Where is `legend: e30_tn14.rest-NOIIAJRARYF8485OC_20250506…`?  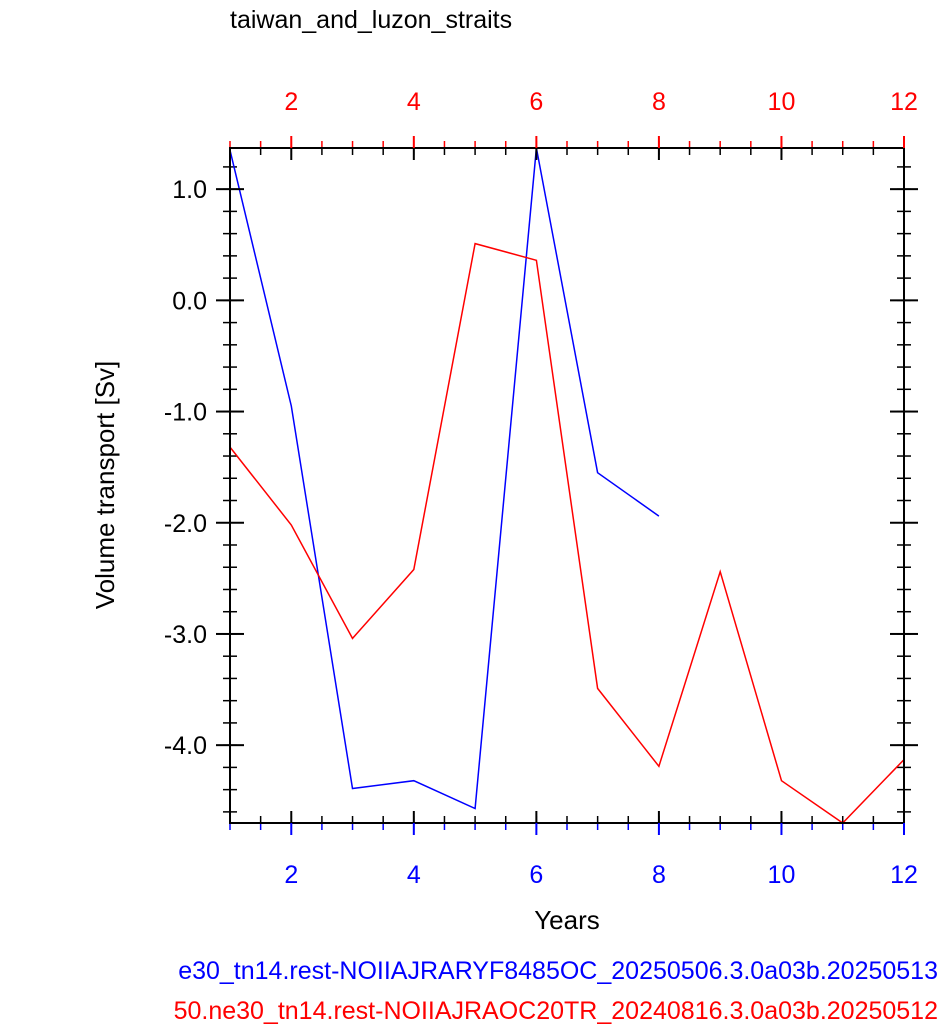 legend: e30_tn14.rest-NOIIAJRARYF8485OC_20250506… is located at coordinates (556, 991).